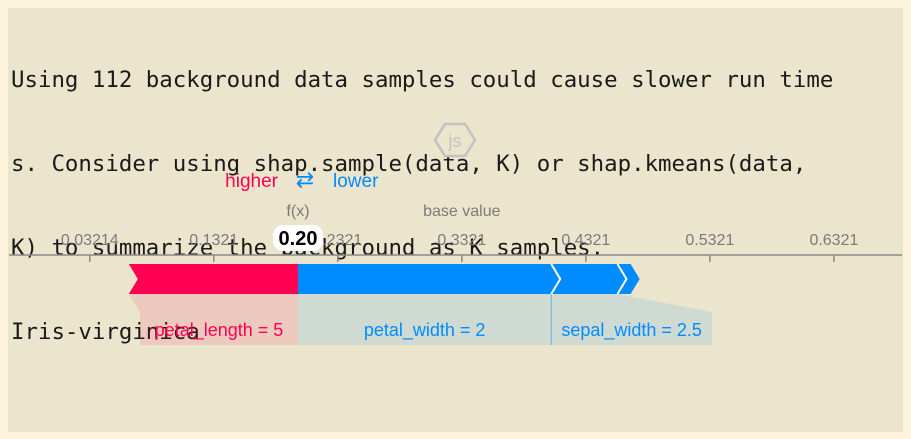 This screenshot has width=911, height=439. What do you see at coordinates (631, 330) in the screenshot?
I see `feature-label: sepal_width = 2.5` at bounding box center [631, 330].